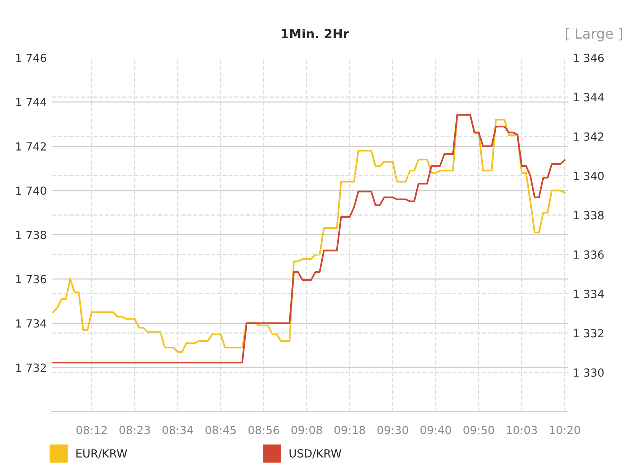  What do you see at coordinates (31, 191) in the screenshot?
I see `y-tick-label: 1 740` at bounding box center [31, 191].